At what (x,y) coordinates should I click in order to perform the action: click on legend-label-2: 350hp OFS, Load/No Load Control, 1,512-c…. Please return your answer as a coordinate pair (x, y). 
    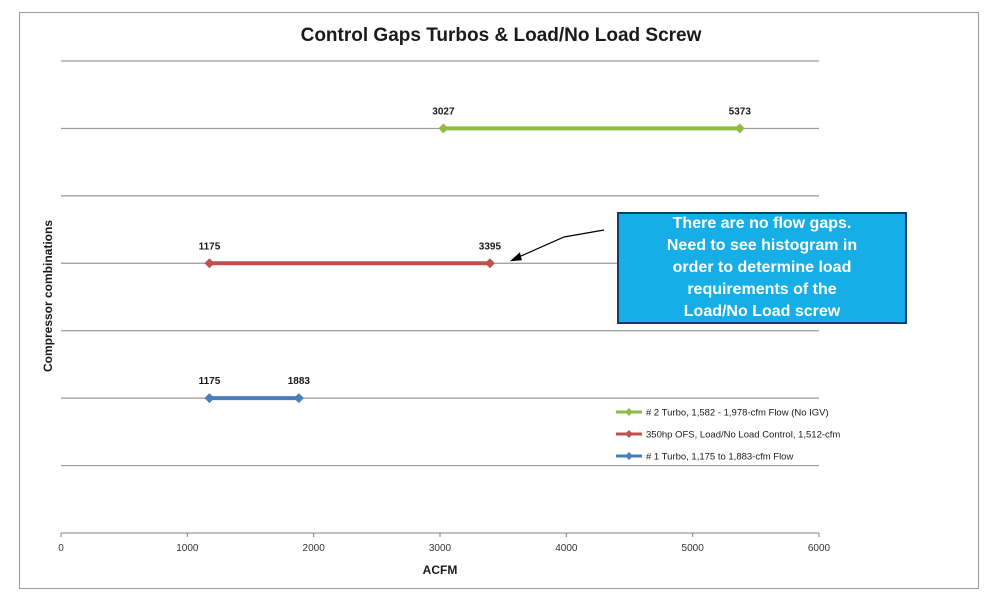
    Looking at the image, I should click on (743, 435).